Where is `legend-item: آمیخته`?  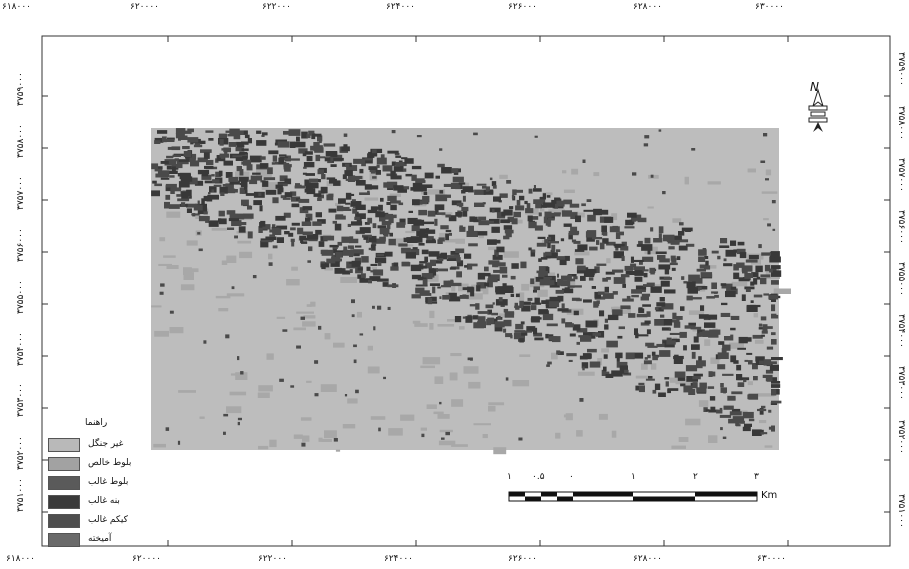 legend-item: آمیخته is located at coordinates (113, 540).